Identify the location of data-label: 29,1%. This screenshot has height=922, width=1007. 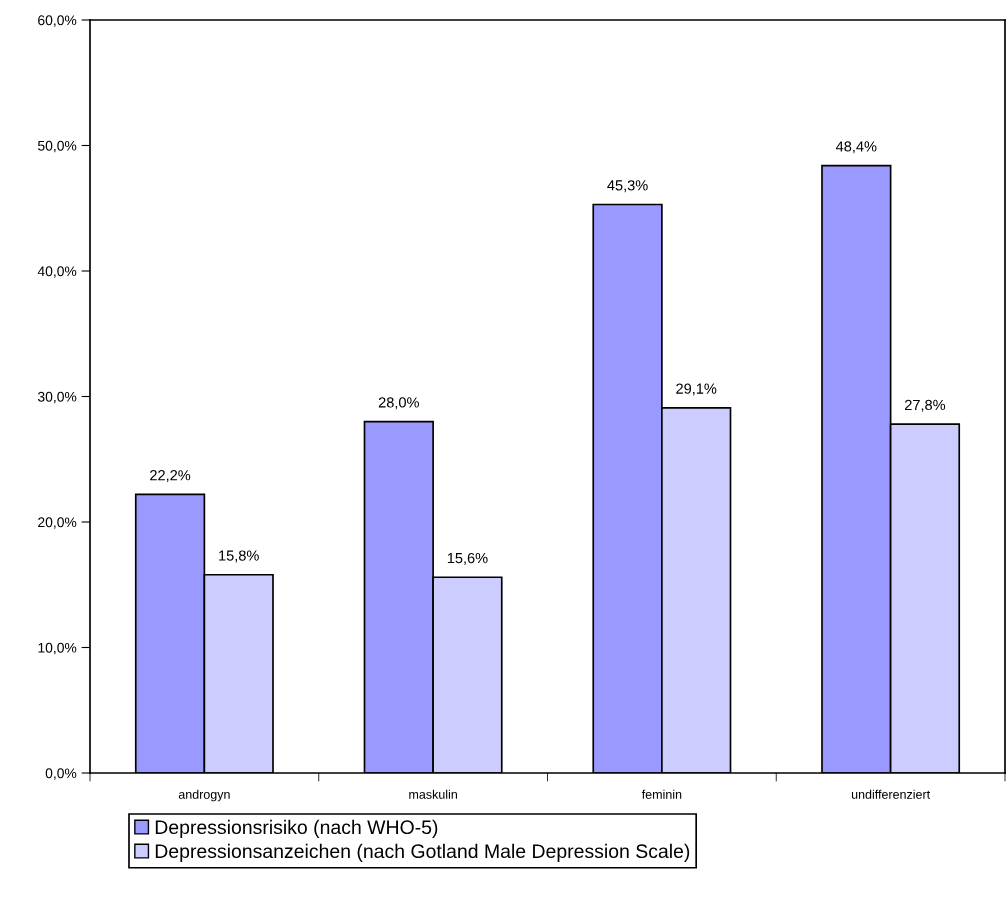
(696, 389).